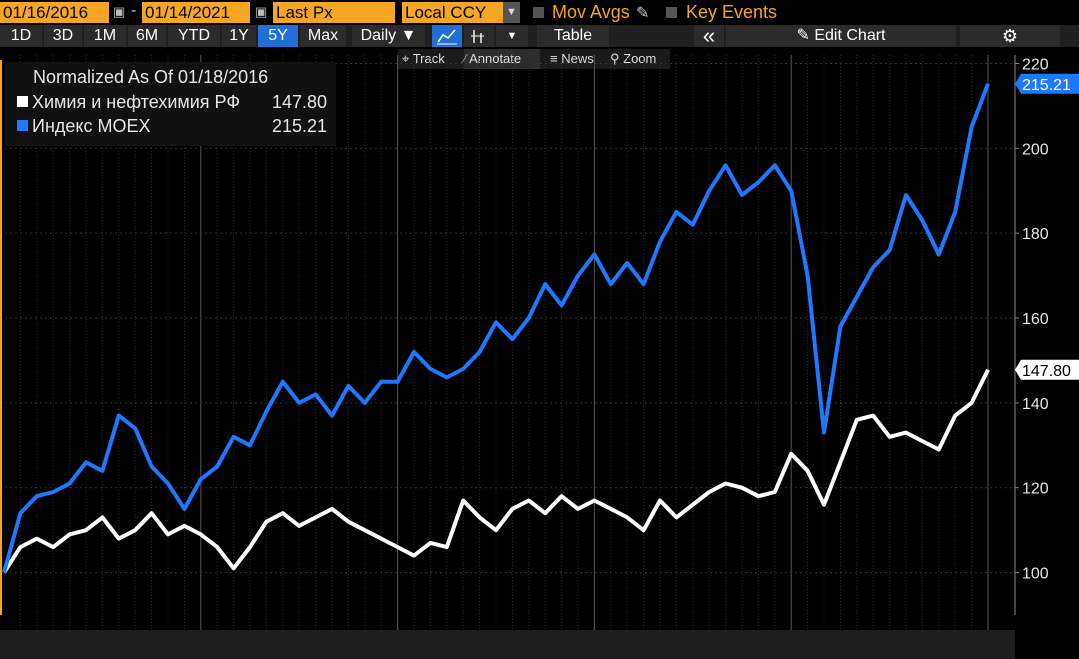 The image size is (1079, 659). What do you see at coordinates (388, 36) in the screenshot?
I see `frequency-dropdown: Daily ▼` at bounding box center [388, 36].